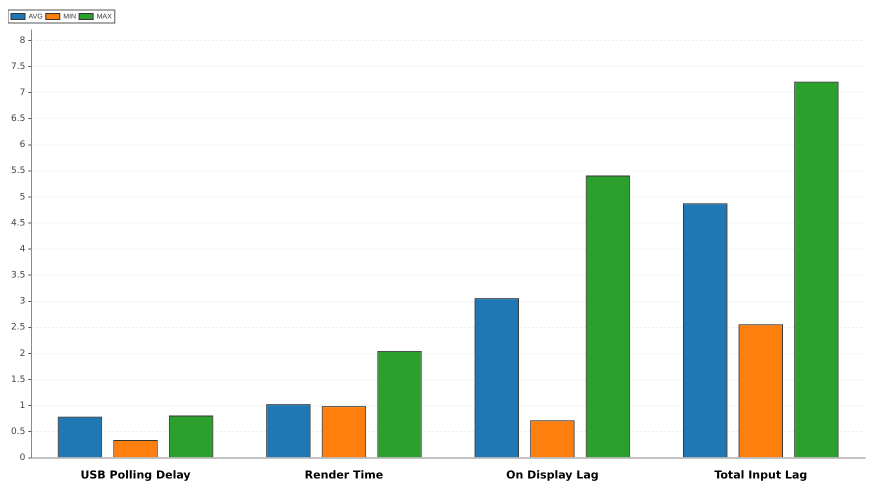 The width and height of the screenshot is (877, 493). Describe the element at coordinates (18, 171) in the screenshot. I see `y-tick-label: 5.5` at that location.